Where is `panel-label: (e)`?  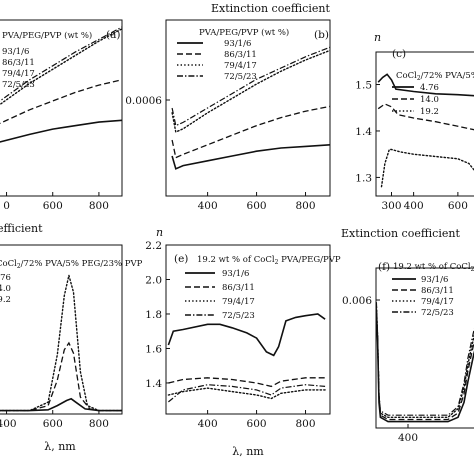
panel-label: (e) is located at coordinates (181, 259).